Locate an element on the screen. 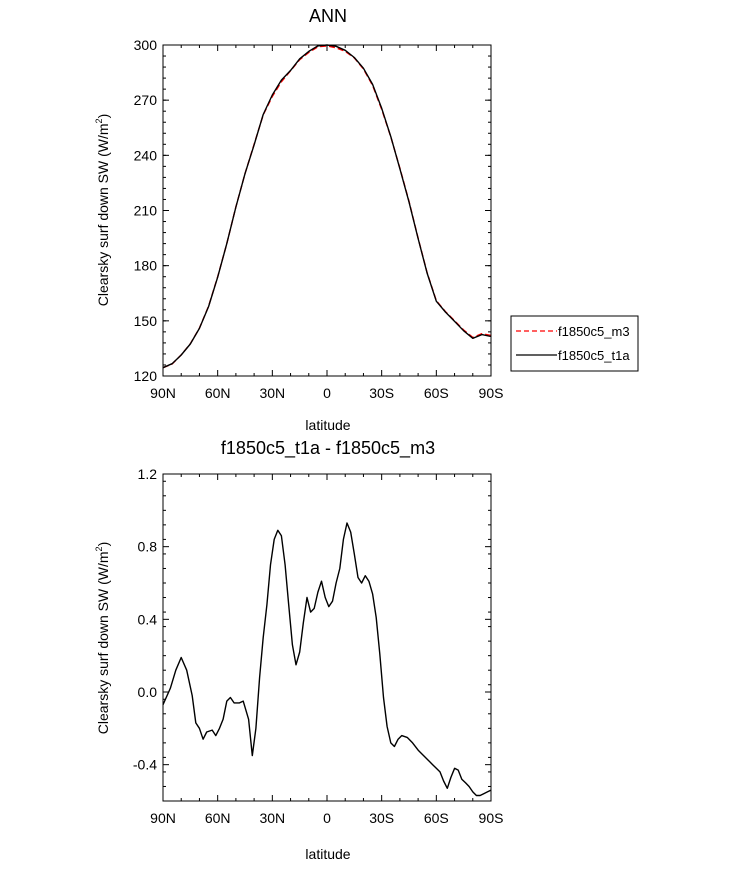  y-tick-label: 270 is located at coordinates (146, 100).